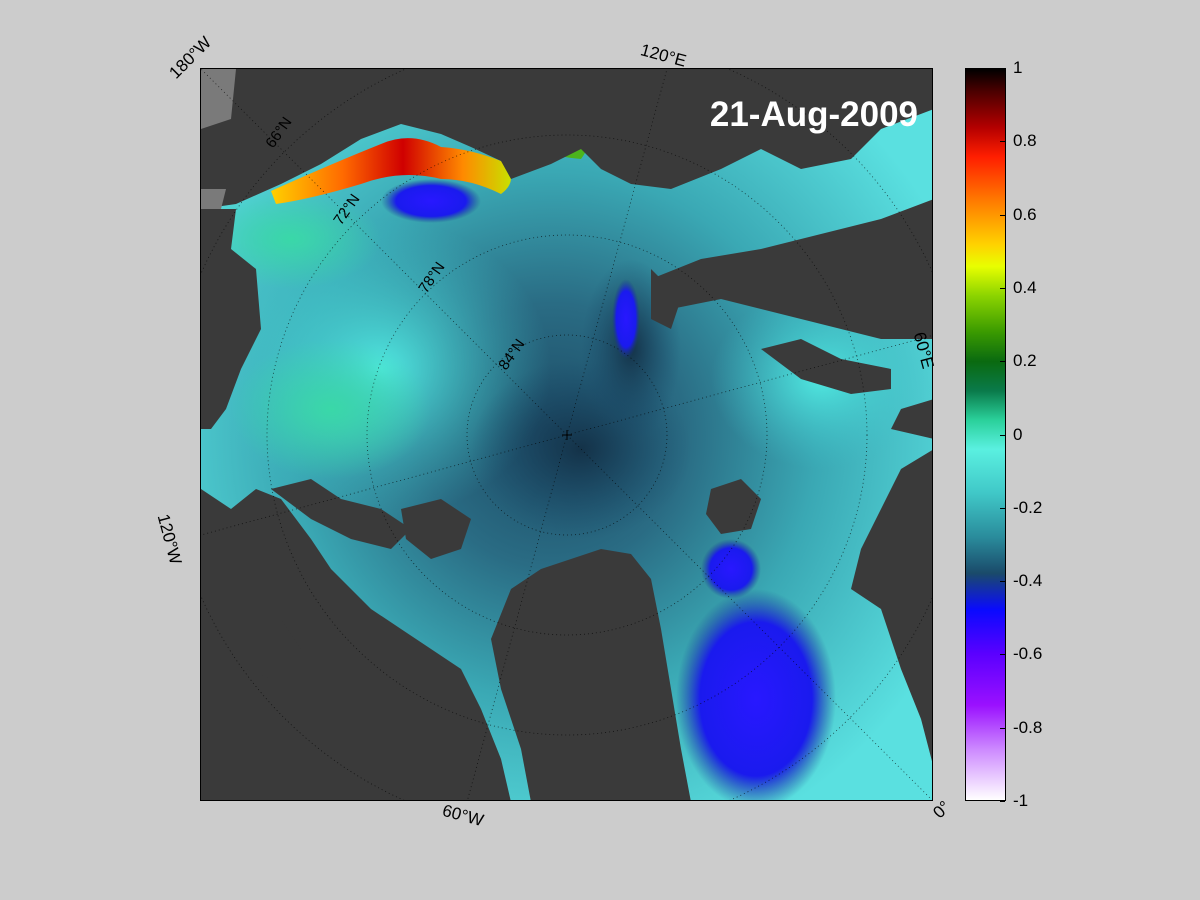 Image resolution: width=1200 pixels, height=900 pixels. Describe the element at coordinates (813, 114) in the screenshot. I see `date-label: 21-Aug-2009` at that location.